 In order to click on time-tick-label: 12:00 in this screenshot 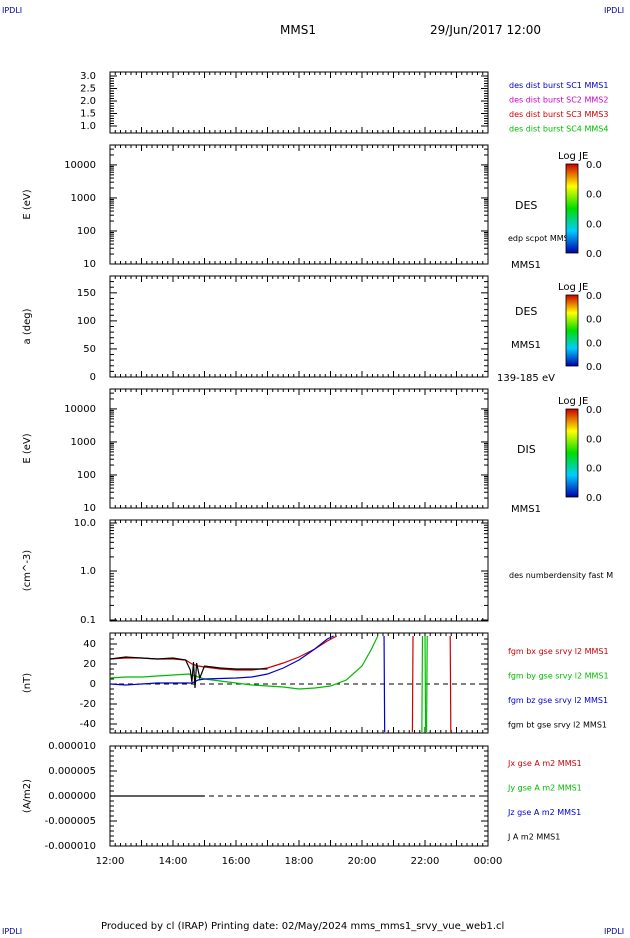, I will do `click(110, 861)`.